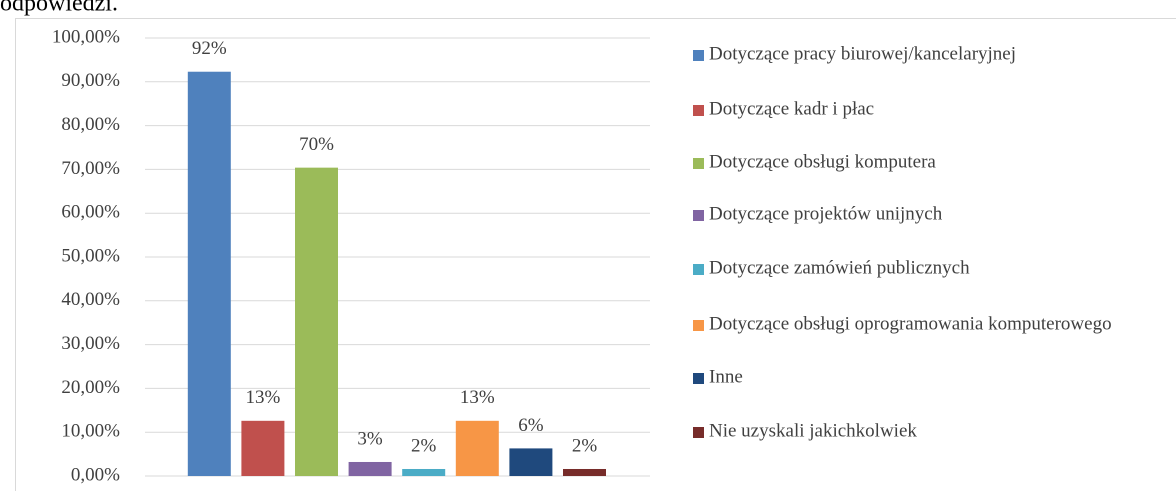 This screenshot has width=1176, height=491. I want to click on legend-label: Dotyczące projektów unijnych, so click(826, 213).